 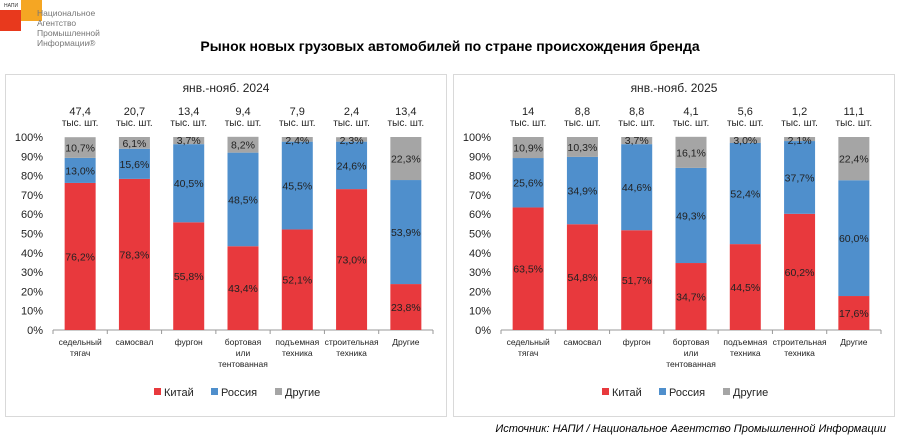 What do you see at coordinates (853, 342) in the screenshot?
I see `category-label: Другие` at bounding box center [853, 342].